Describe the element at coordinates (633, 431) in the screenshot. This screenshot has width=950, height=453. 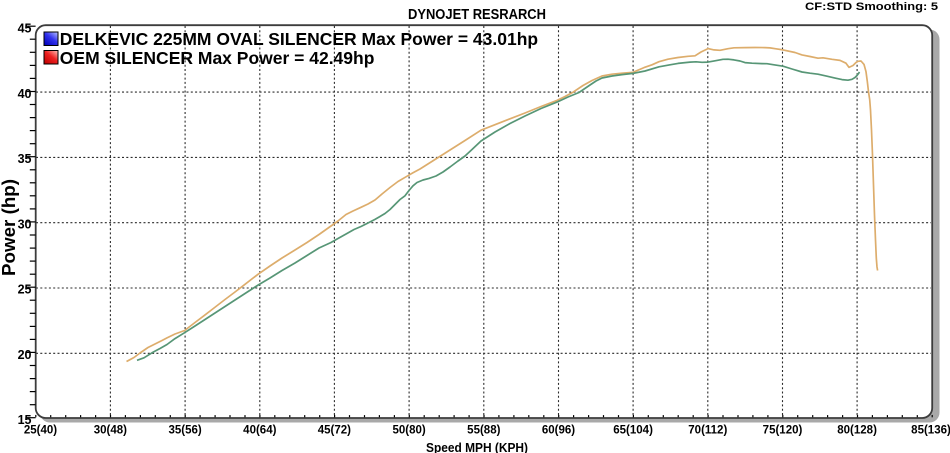
I see `svg-text: 65(104)` at that location.